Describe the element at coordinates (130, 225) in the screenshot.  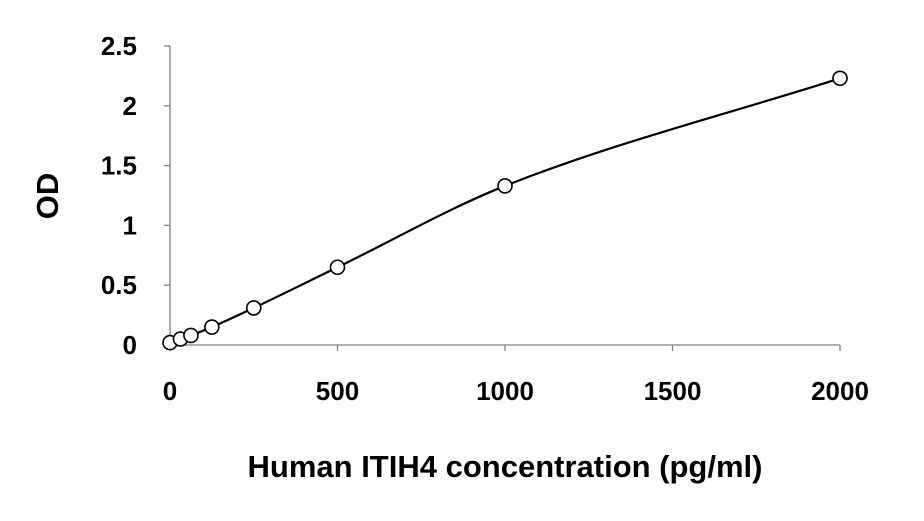
I see `y-tick-label: 1` at that location.